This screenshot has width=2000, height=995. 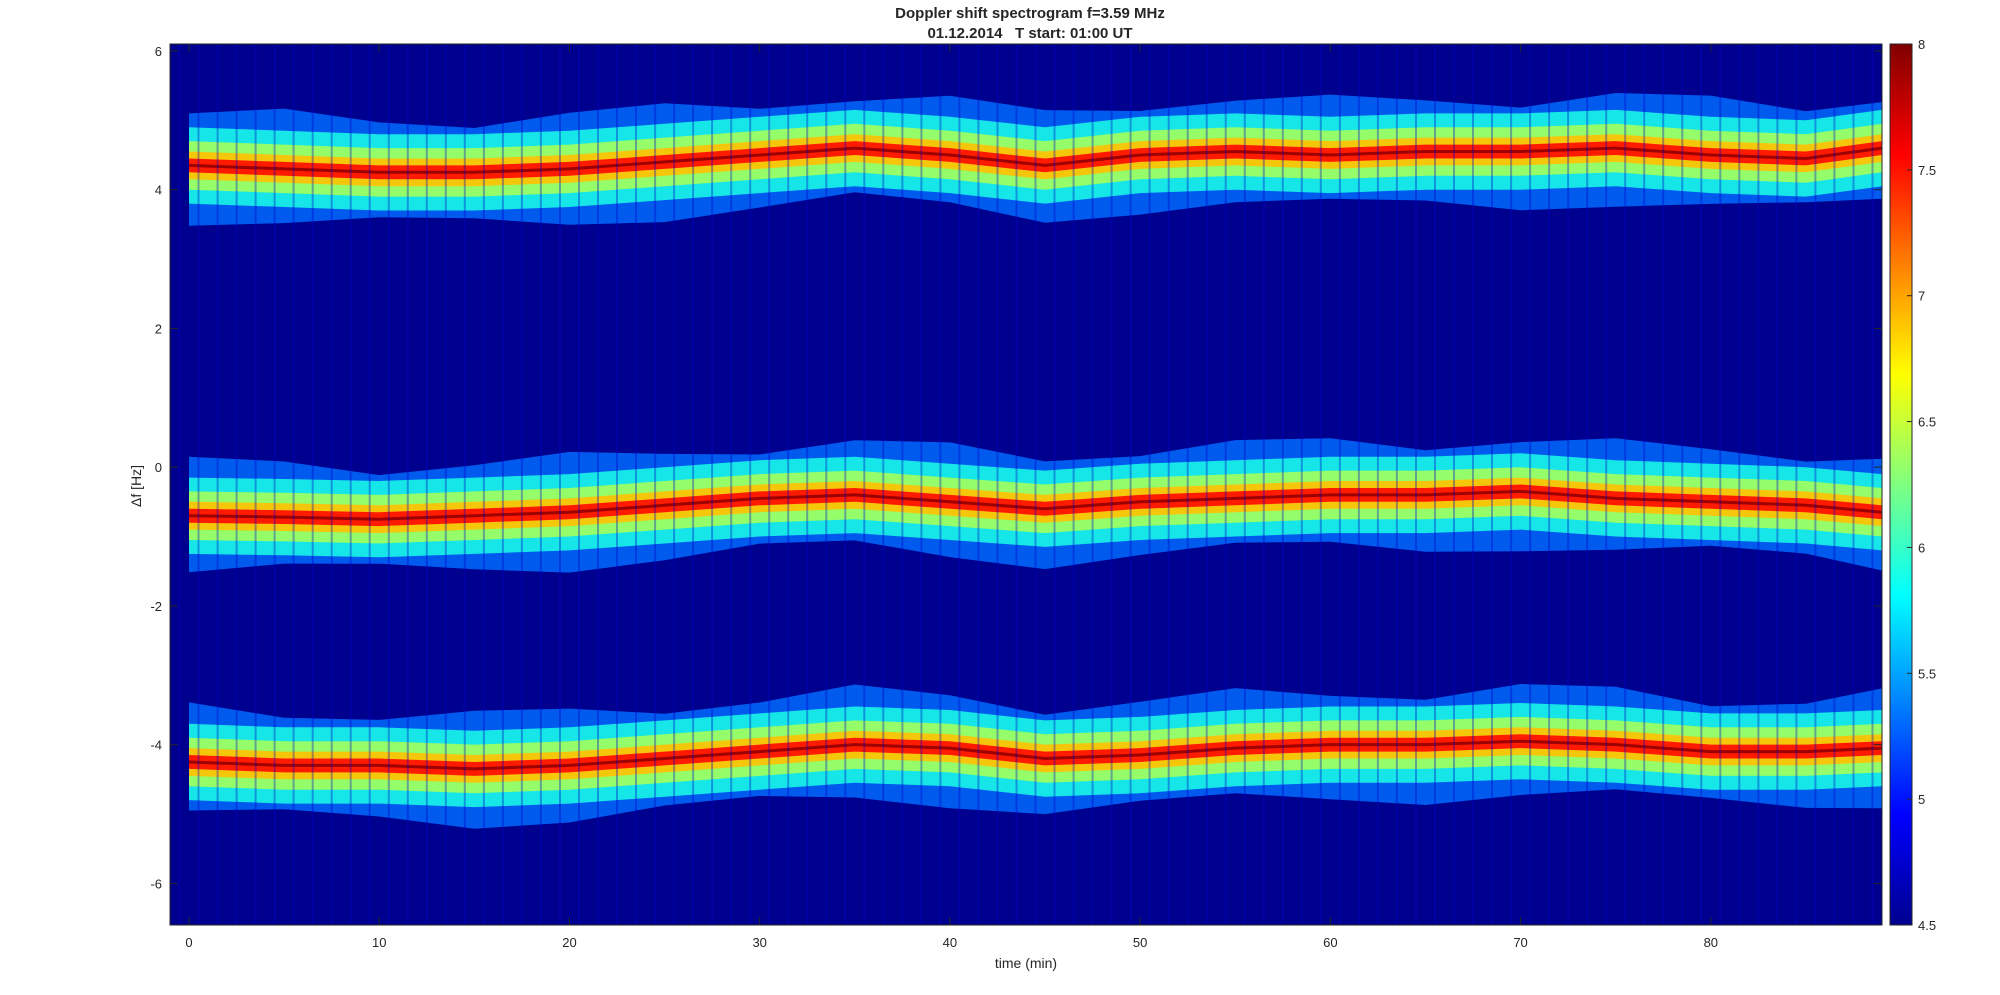 I want to click on colorbar-tick-label: 4.5, so click(x=1927, y=925).